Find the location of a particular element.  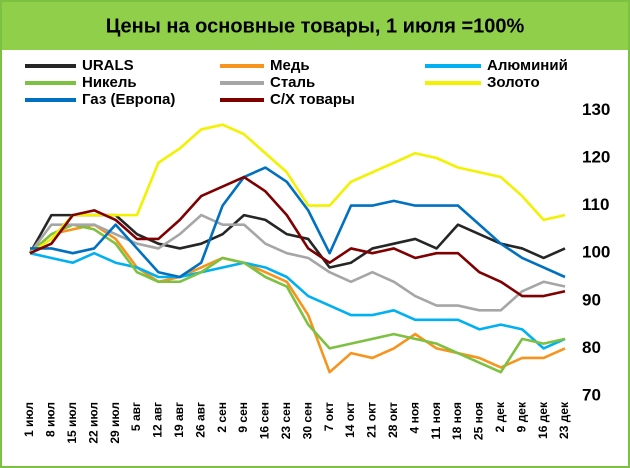

x-tick-label: 15 июл is located at coordinates (72, 423).